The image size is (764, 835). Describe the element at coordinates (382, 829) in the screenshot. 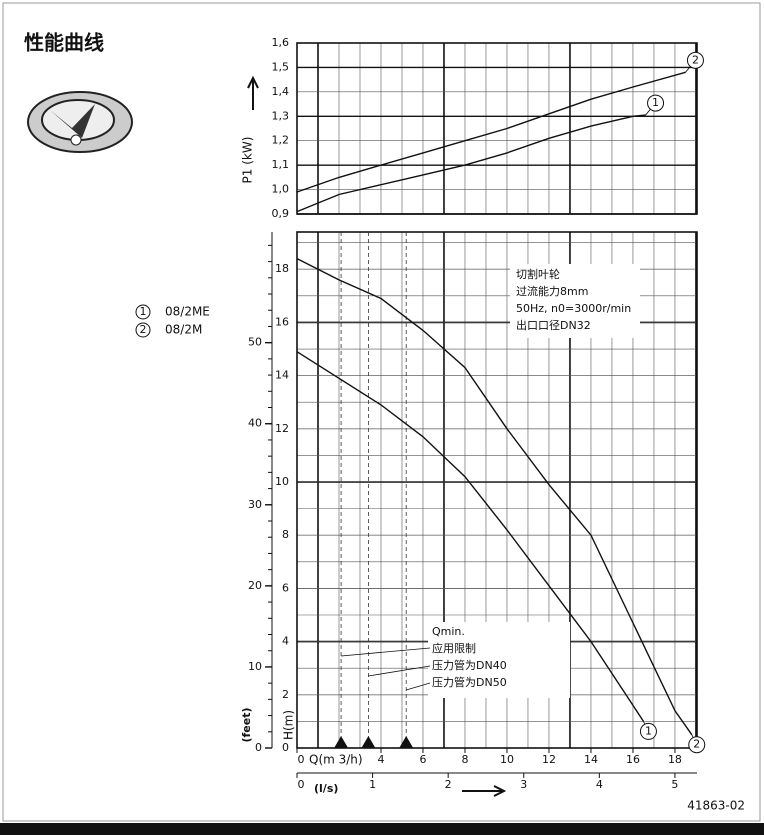

I see `footer-bar` at that location.